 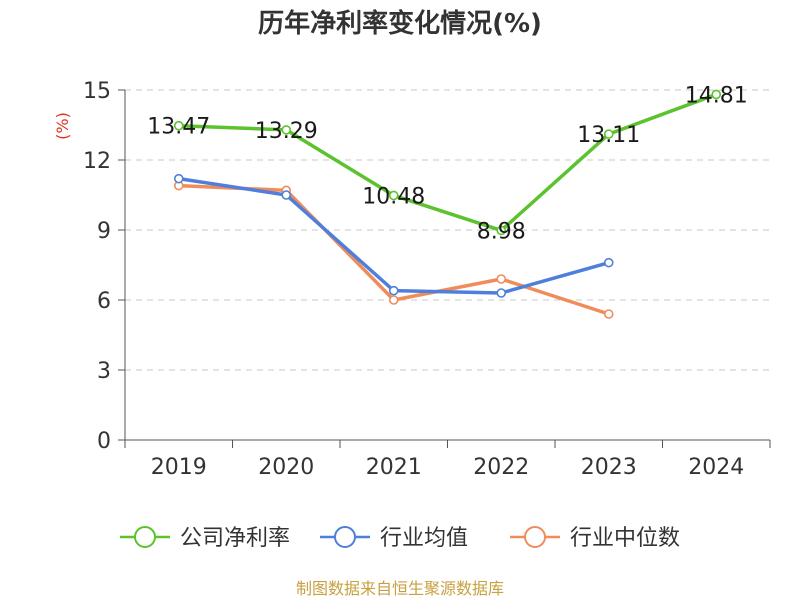 What do you see at coordinates (97, 161) in the screenshot?
I see `y-tick-label: 12` at bounding box center [97, 161].